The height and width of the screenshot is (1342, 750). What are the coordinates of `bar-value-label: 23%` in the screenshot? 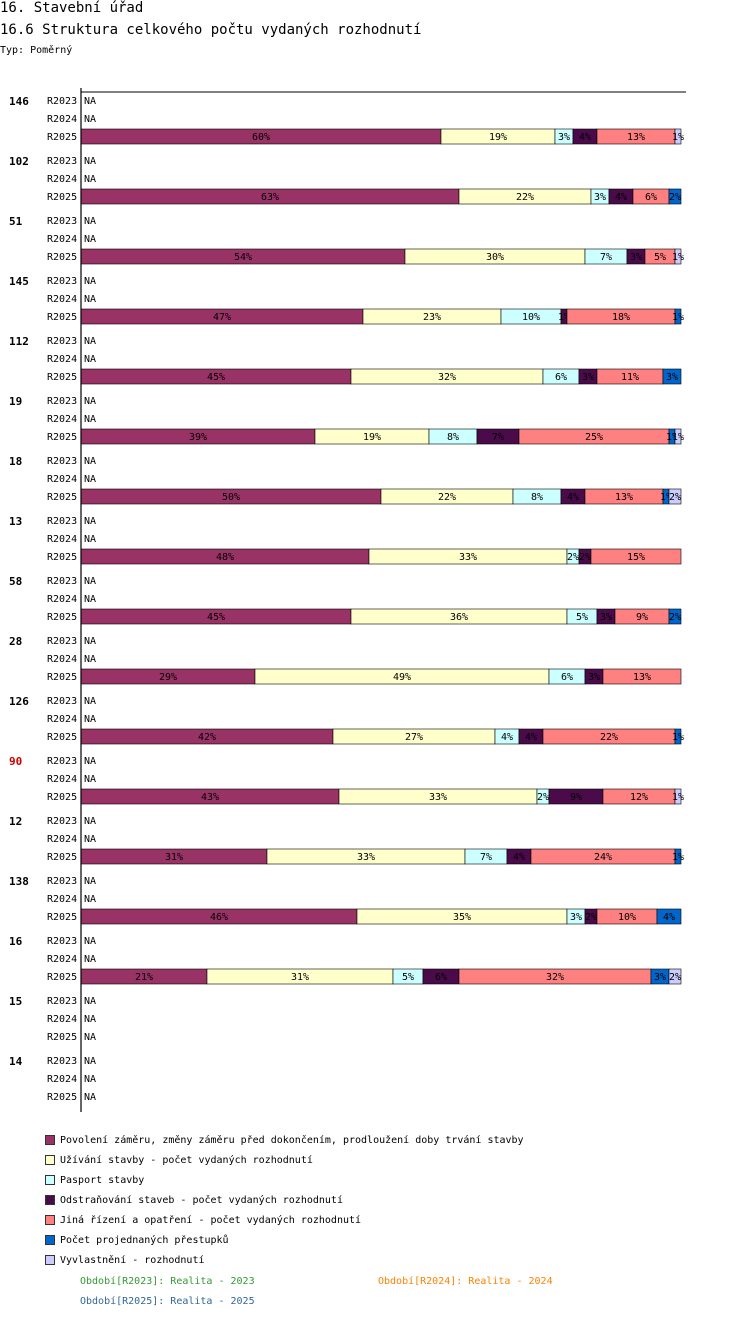 It's located at (432, 317).